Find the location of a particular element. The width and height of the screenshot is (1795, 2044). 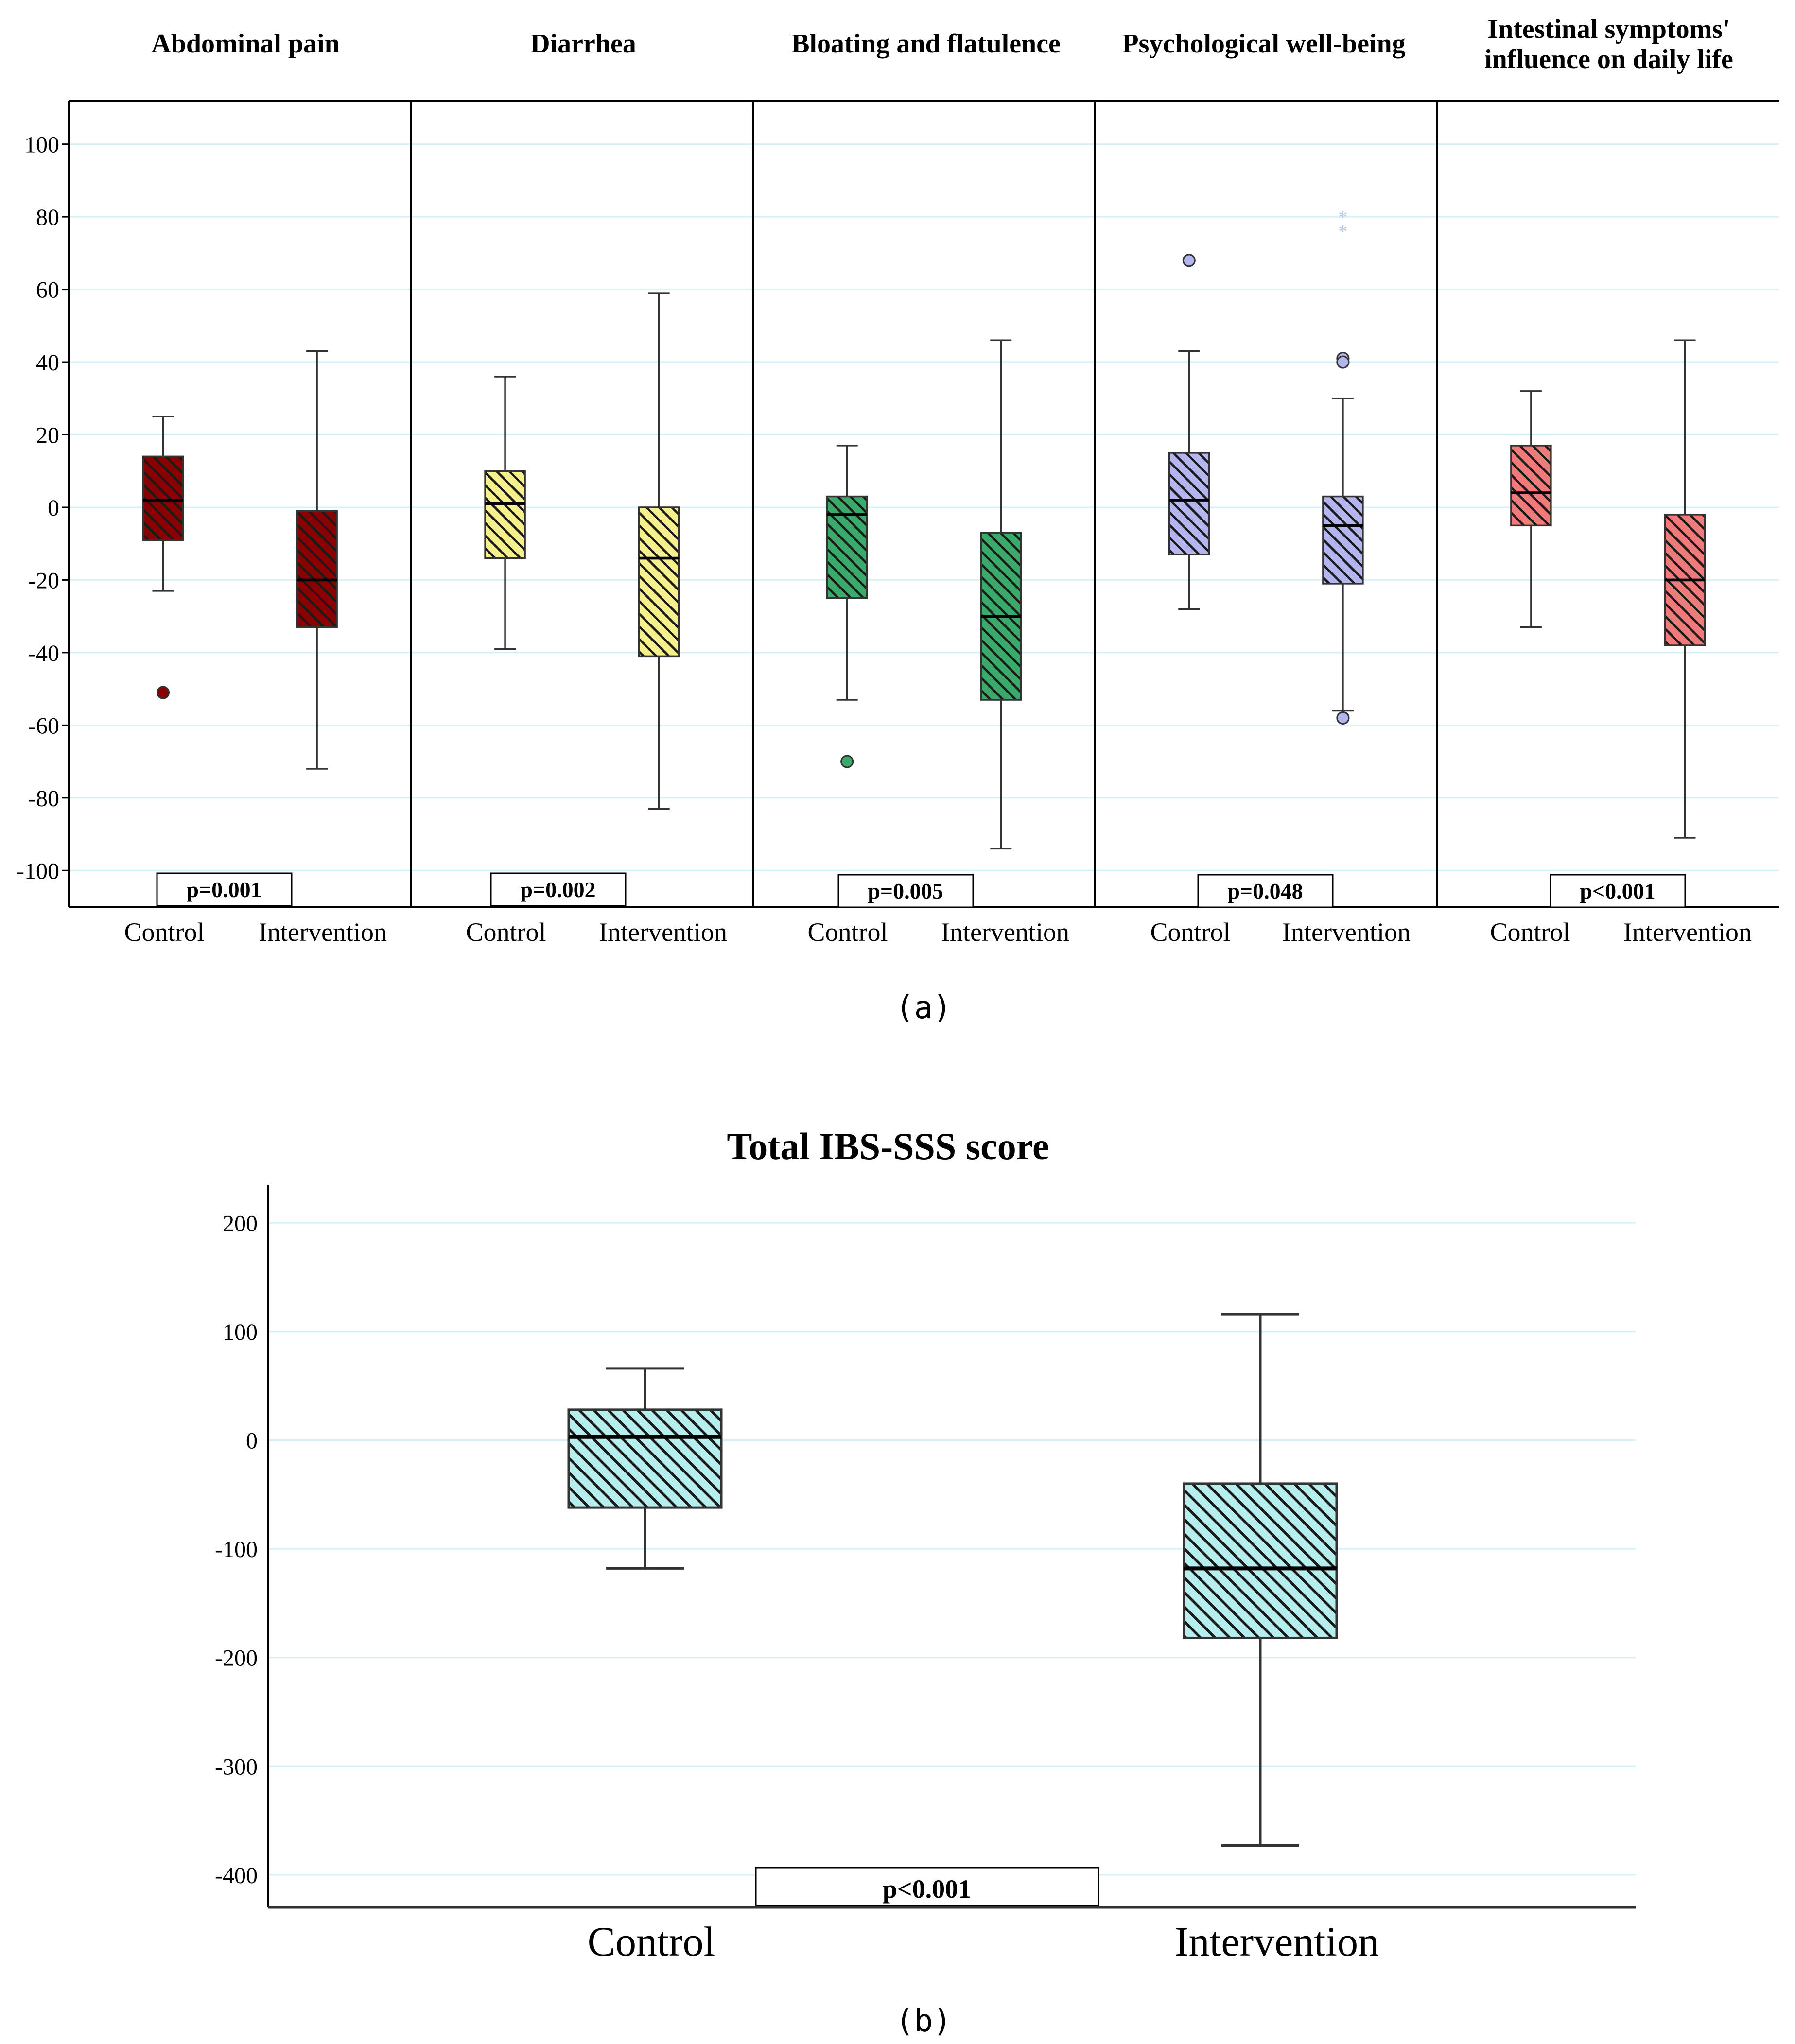

panel-4-boxes is located at coordinates (1608, 589).